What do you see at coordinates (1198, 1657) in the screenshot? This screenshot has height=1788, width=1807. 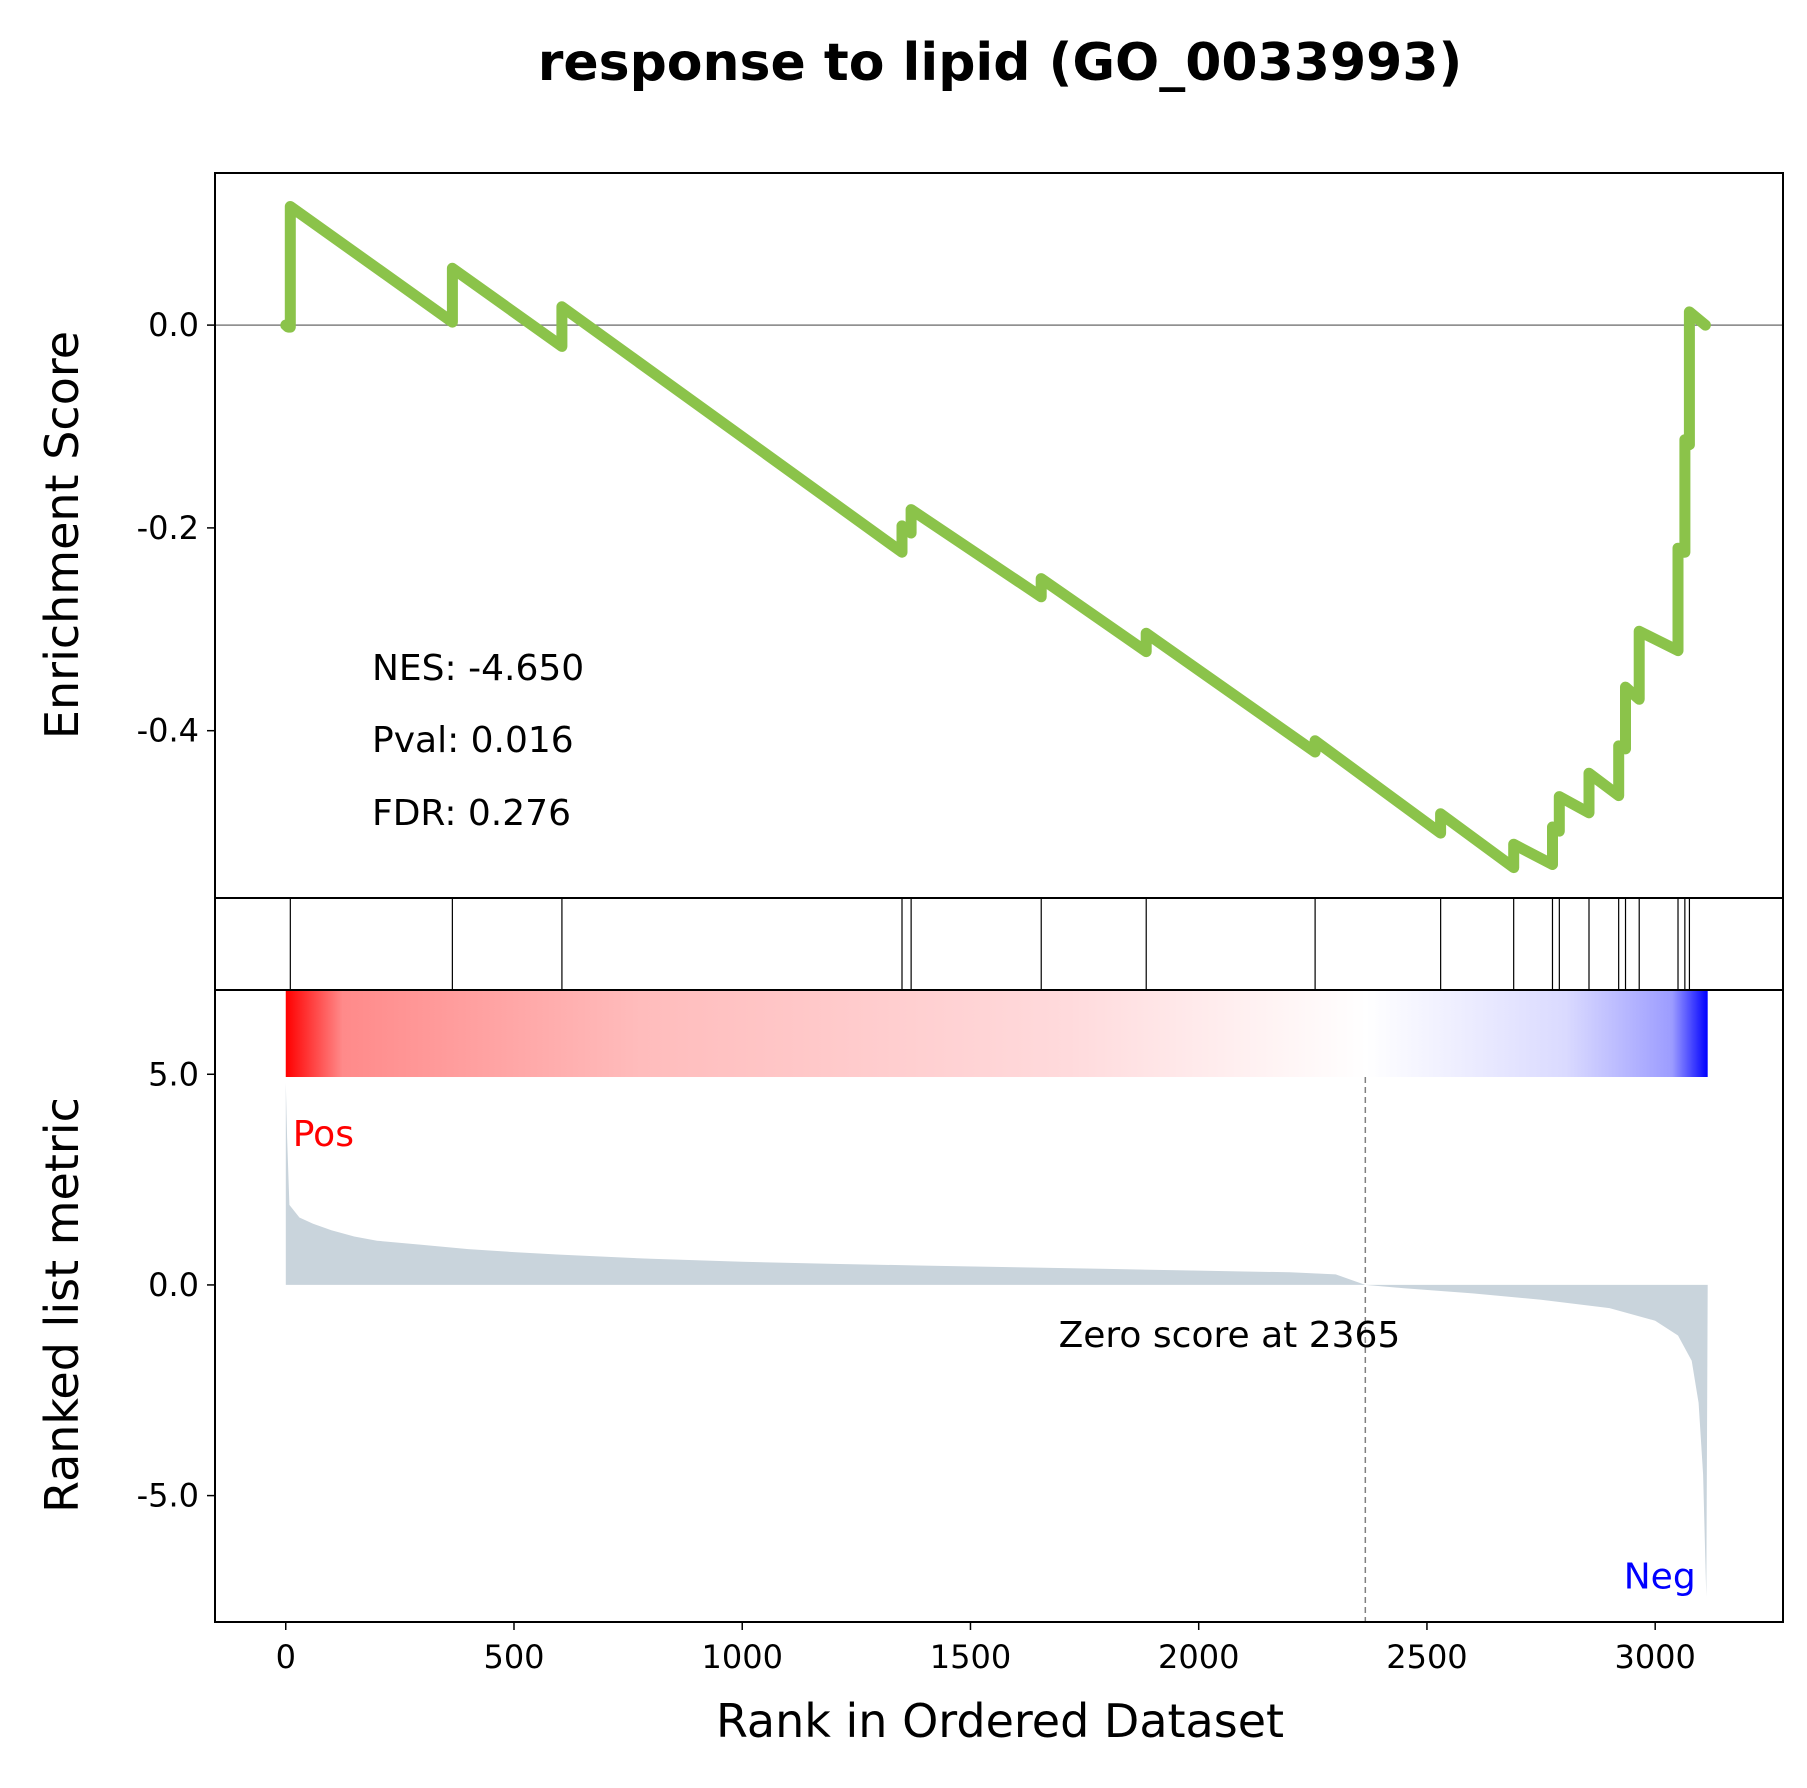 I see `x-tick-label: 2000` at bounding box center [1198, 1657].